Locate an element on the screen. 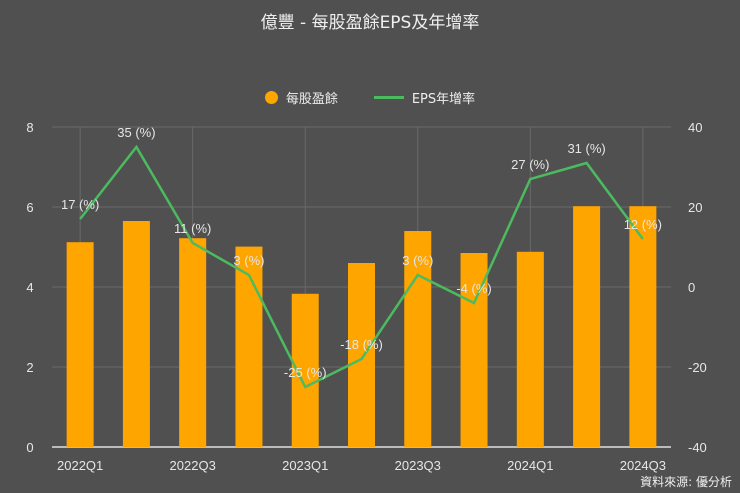  data-label: 31 (%) is located at coordinates (586, 148).